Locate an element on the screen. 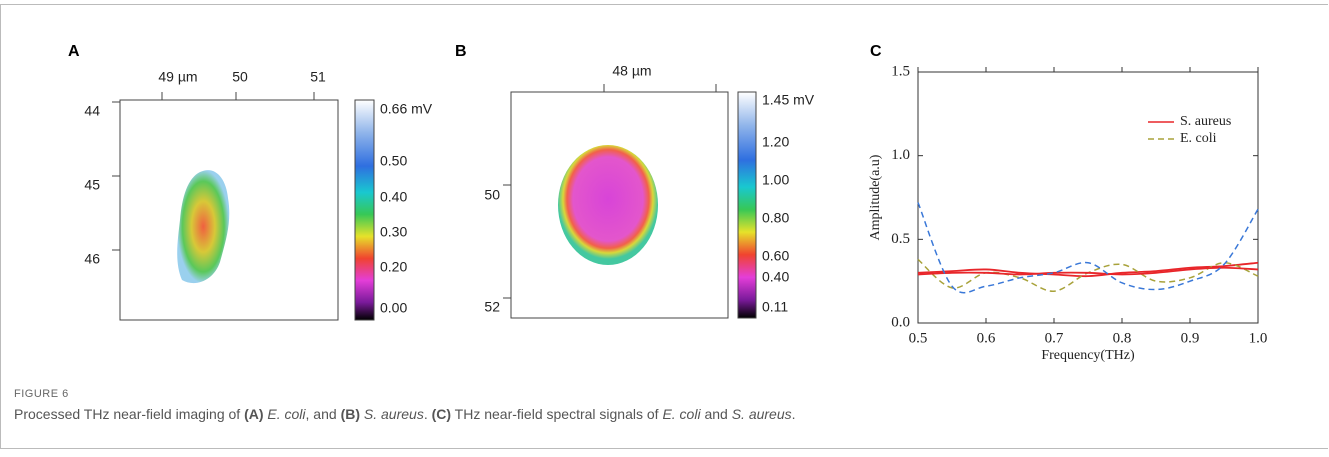 This screenshot has width=1329, height=457. caption-text: , and is located at coordinates (323, 414).